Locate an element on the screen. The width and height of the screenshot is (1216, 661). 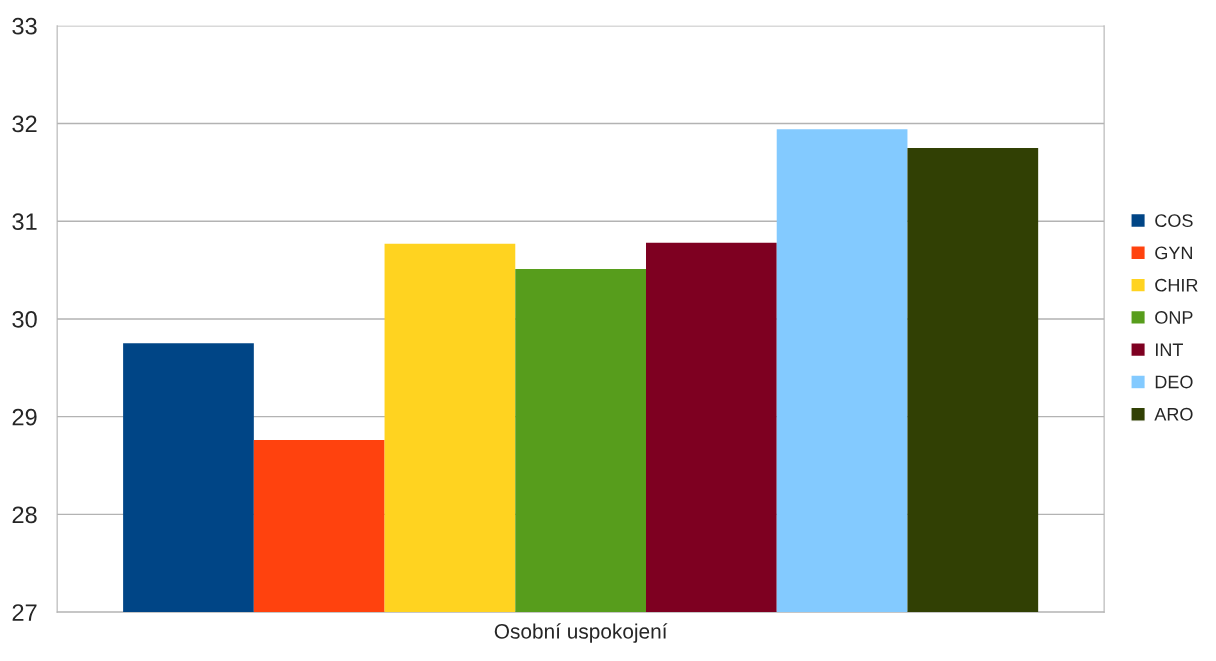
y-tick-label: 29 is located at coordinates (24, 417).